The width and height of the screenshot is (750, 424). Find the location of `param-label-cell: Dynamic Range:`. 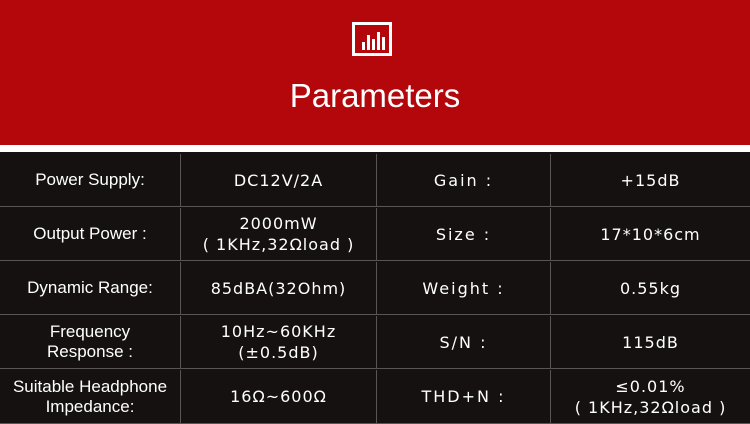

param-label-cell: Dynamic Range: is located at coordinates (90, 288).